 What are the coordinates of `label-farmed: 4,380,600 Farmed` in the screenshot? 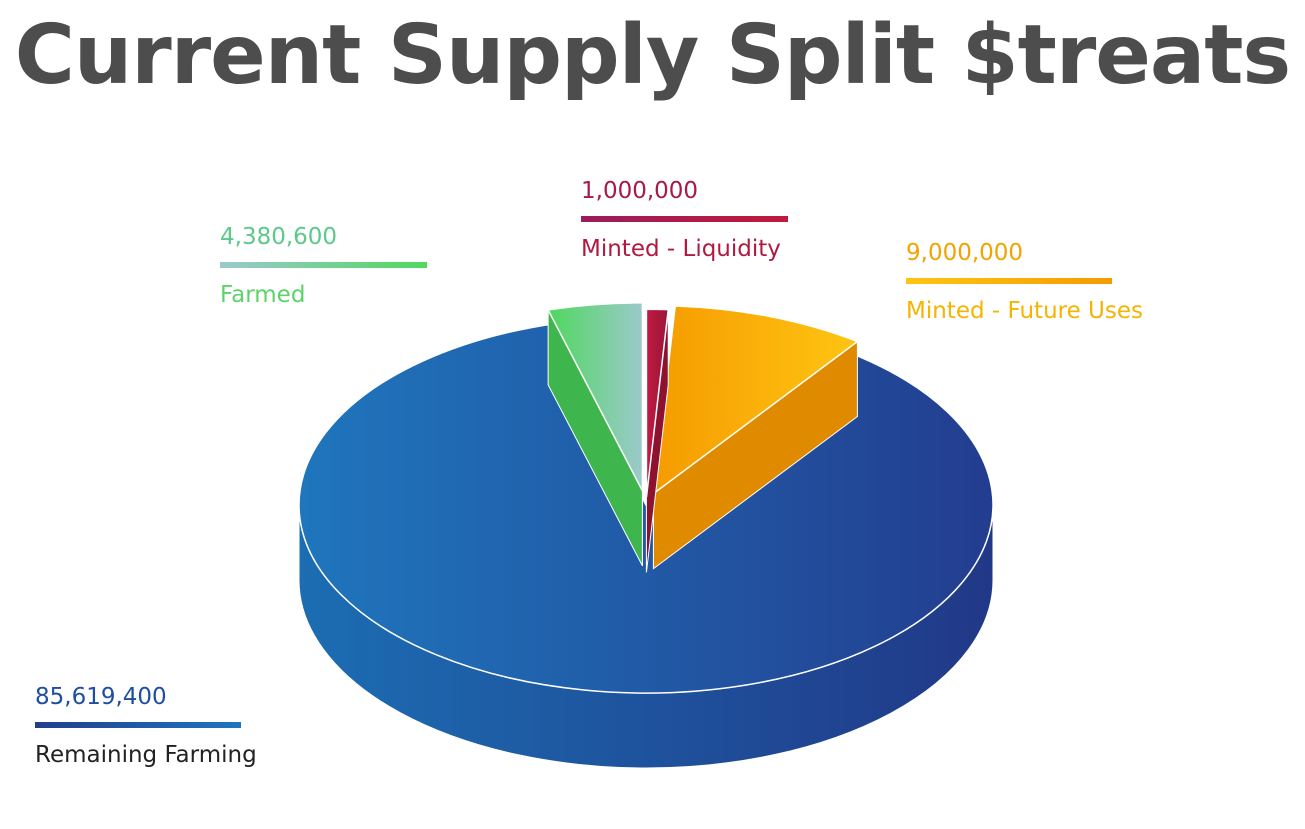 It's located at (323, 266).